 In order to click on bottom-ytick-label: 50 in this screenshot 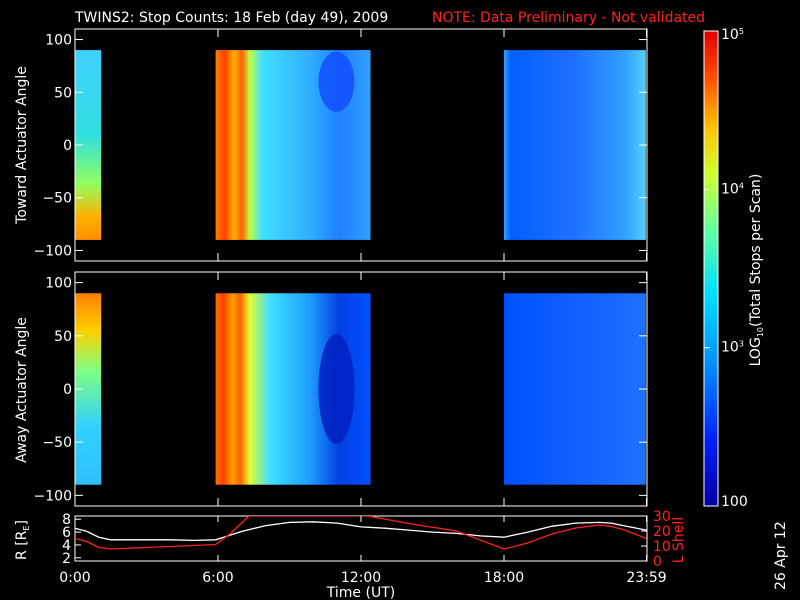, I will do `click(63, 337)`.